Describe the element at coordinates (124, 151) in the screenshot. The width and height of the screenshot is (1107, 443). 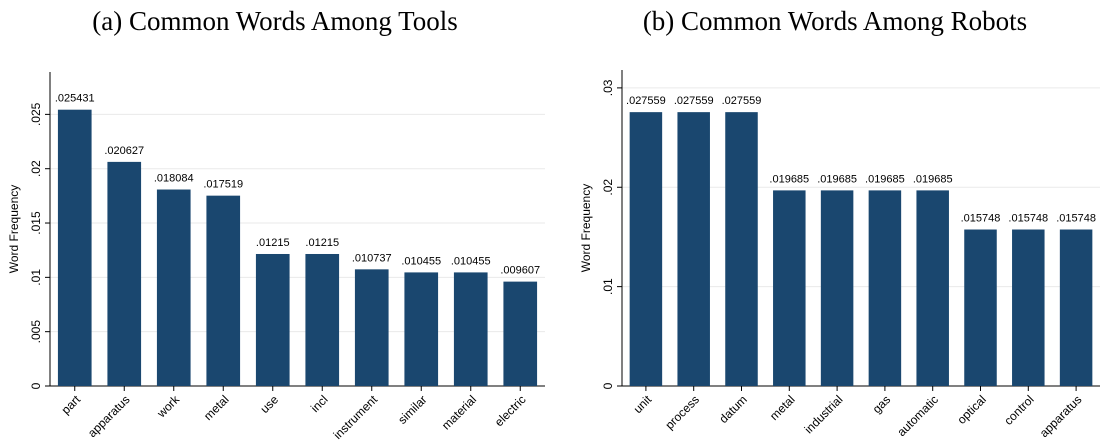
I see `value-label: .020627` at that location.